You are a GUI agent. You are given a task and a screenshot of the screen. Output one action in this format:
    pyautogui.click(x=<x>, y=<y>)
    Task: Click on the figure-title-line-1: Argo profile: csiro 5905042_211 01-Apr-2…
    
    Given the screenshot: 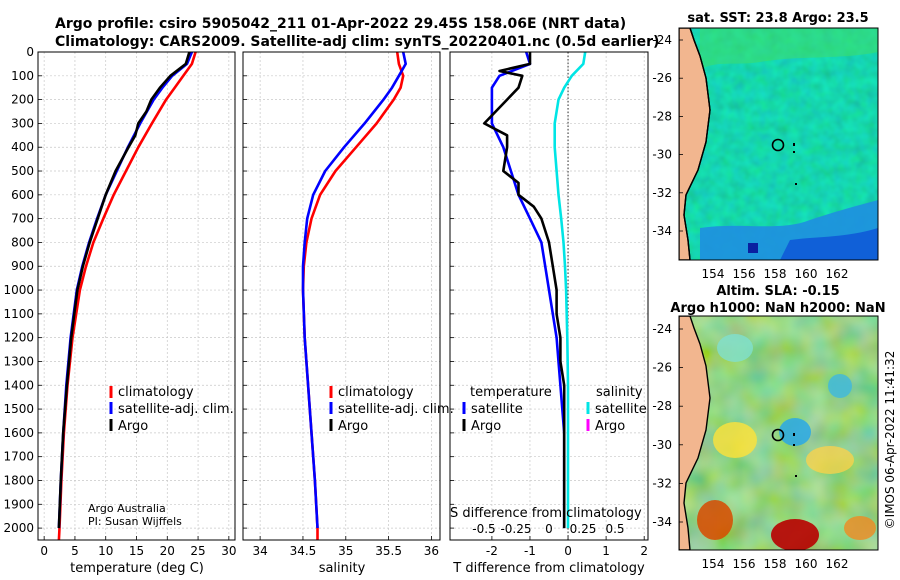 What is the action you would take?
    pyautogui.click(x=340, y=24)
    